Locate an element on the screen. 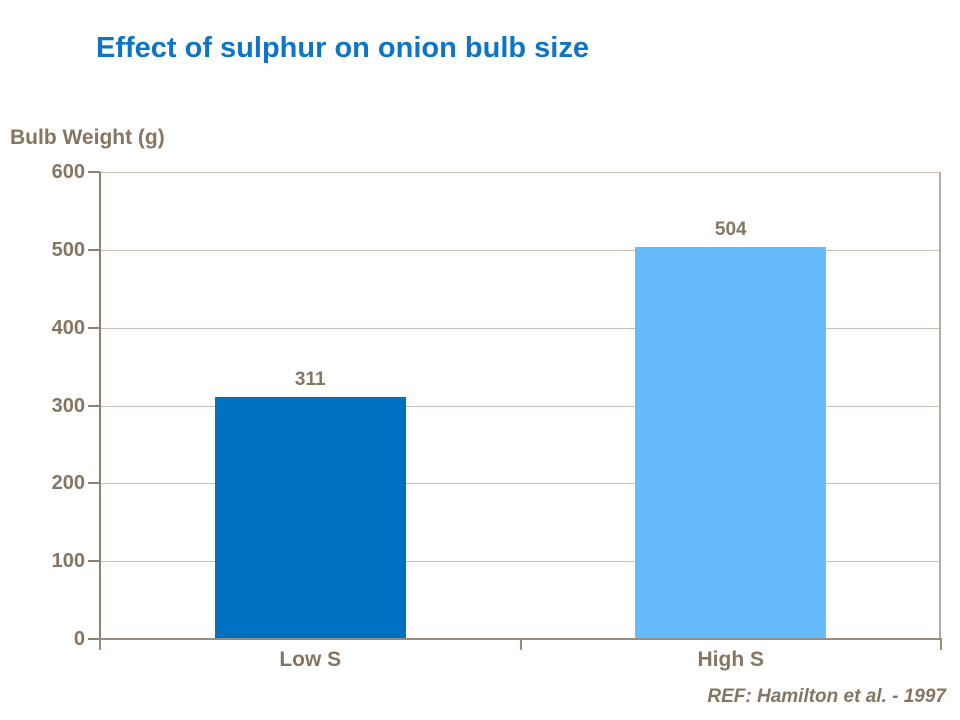  bar-value-label-high-s: 504 is located at coordinates (730, 229).